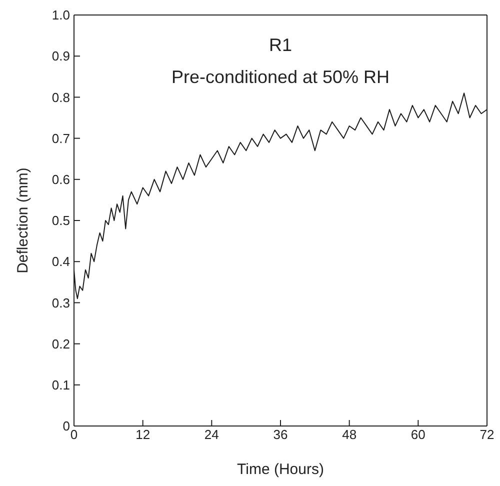 Image resolution: width=500 pixels, height=486 pixels. What do you see at coordinates (487, 434) in the screenshot?
I see `x-tick-label: 72` at bounding box center [487, 434].